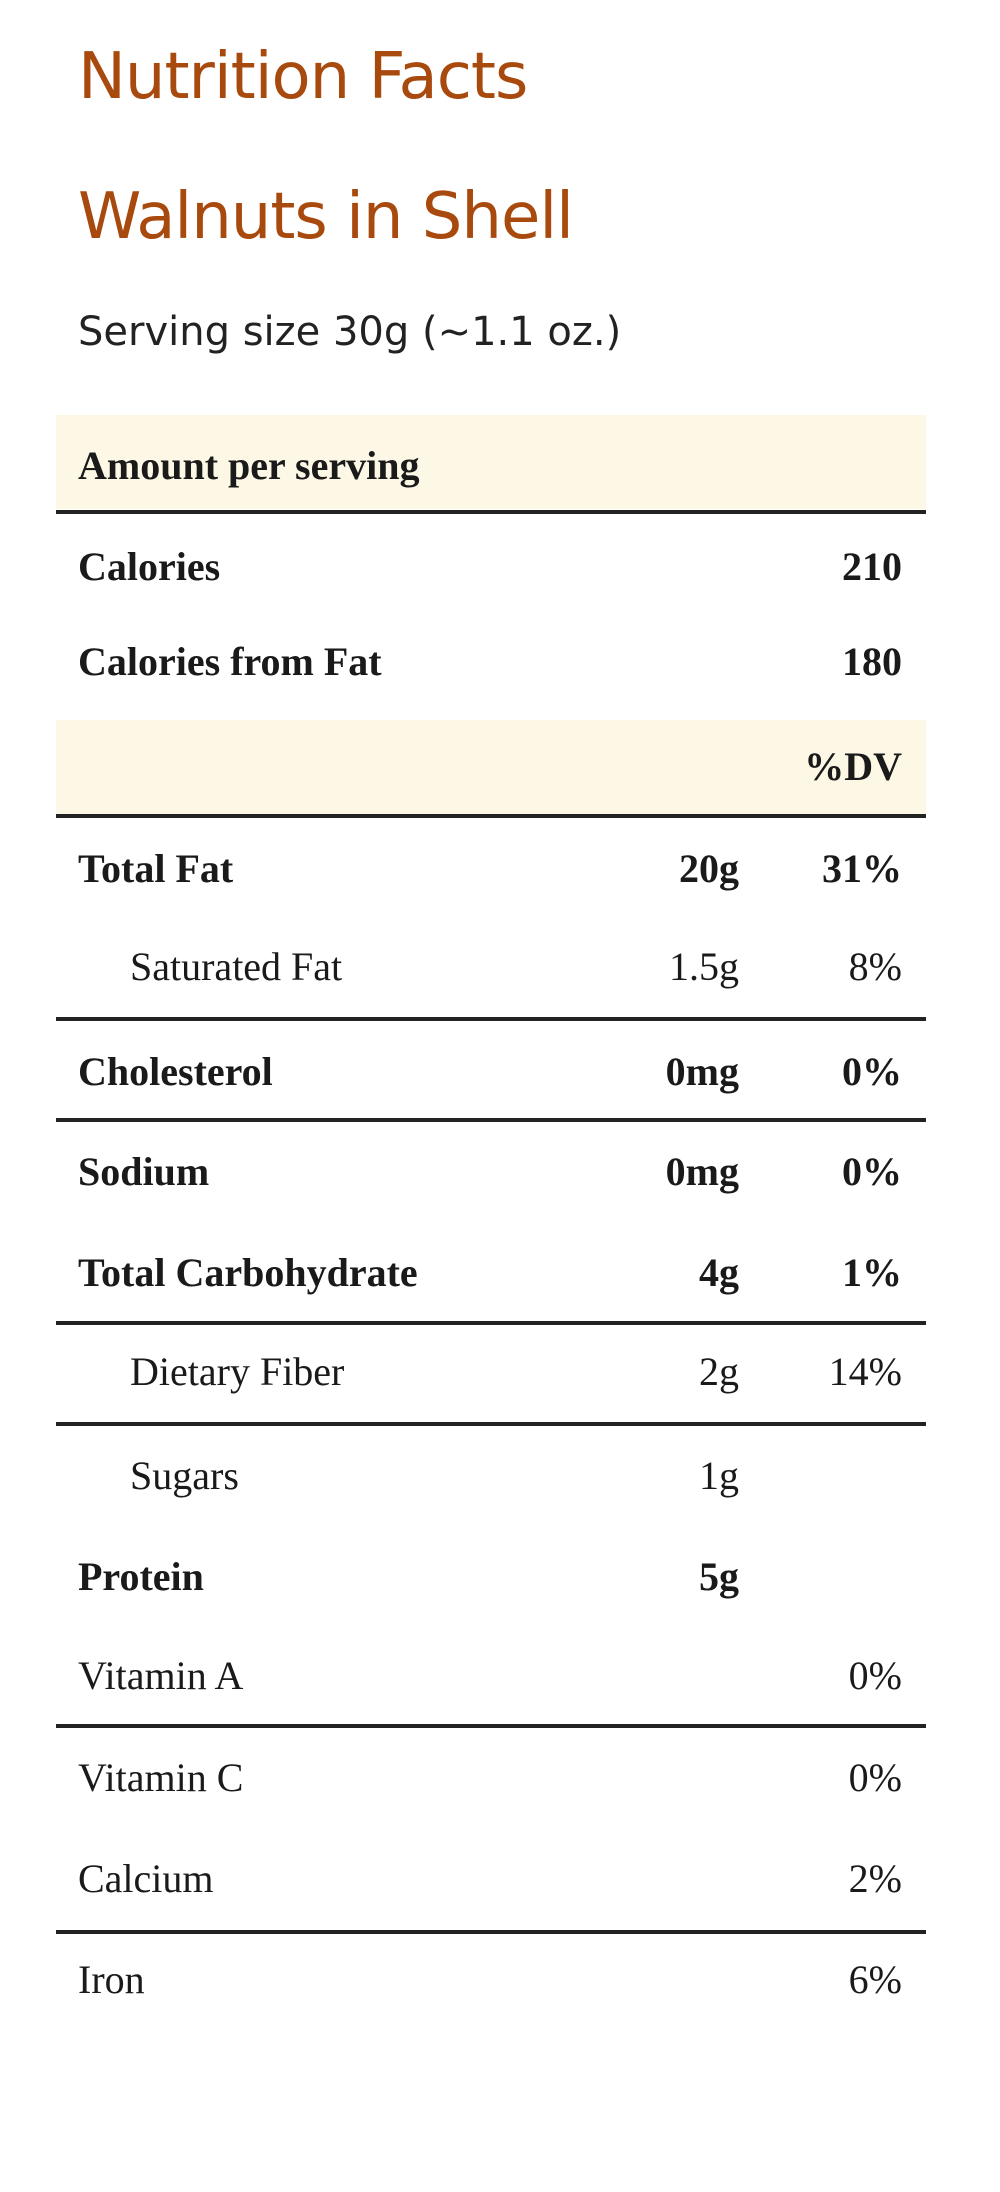 The image size is (1000, 2192). I want to click on nutrient-dv: 1%, so click(872, 1272).